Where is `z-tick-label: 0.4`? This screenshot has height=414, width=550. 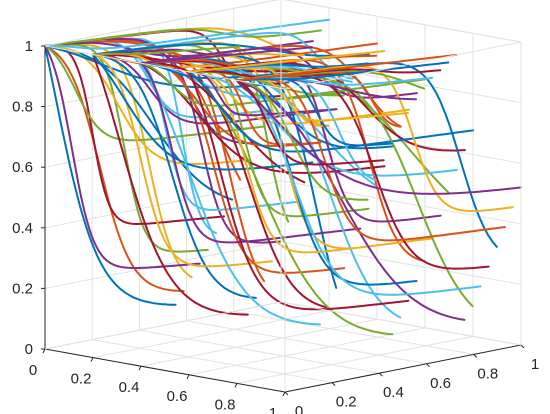 z-tick-label: 0.4 is located at coordinates (22, 228).